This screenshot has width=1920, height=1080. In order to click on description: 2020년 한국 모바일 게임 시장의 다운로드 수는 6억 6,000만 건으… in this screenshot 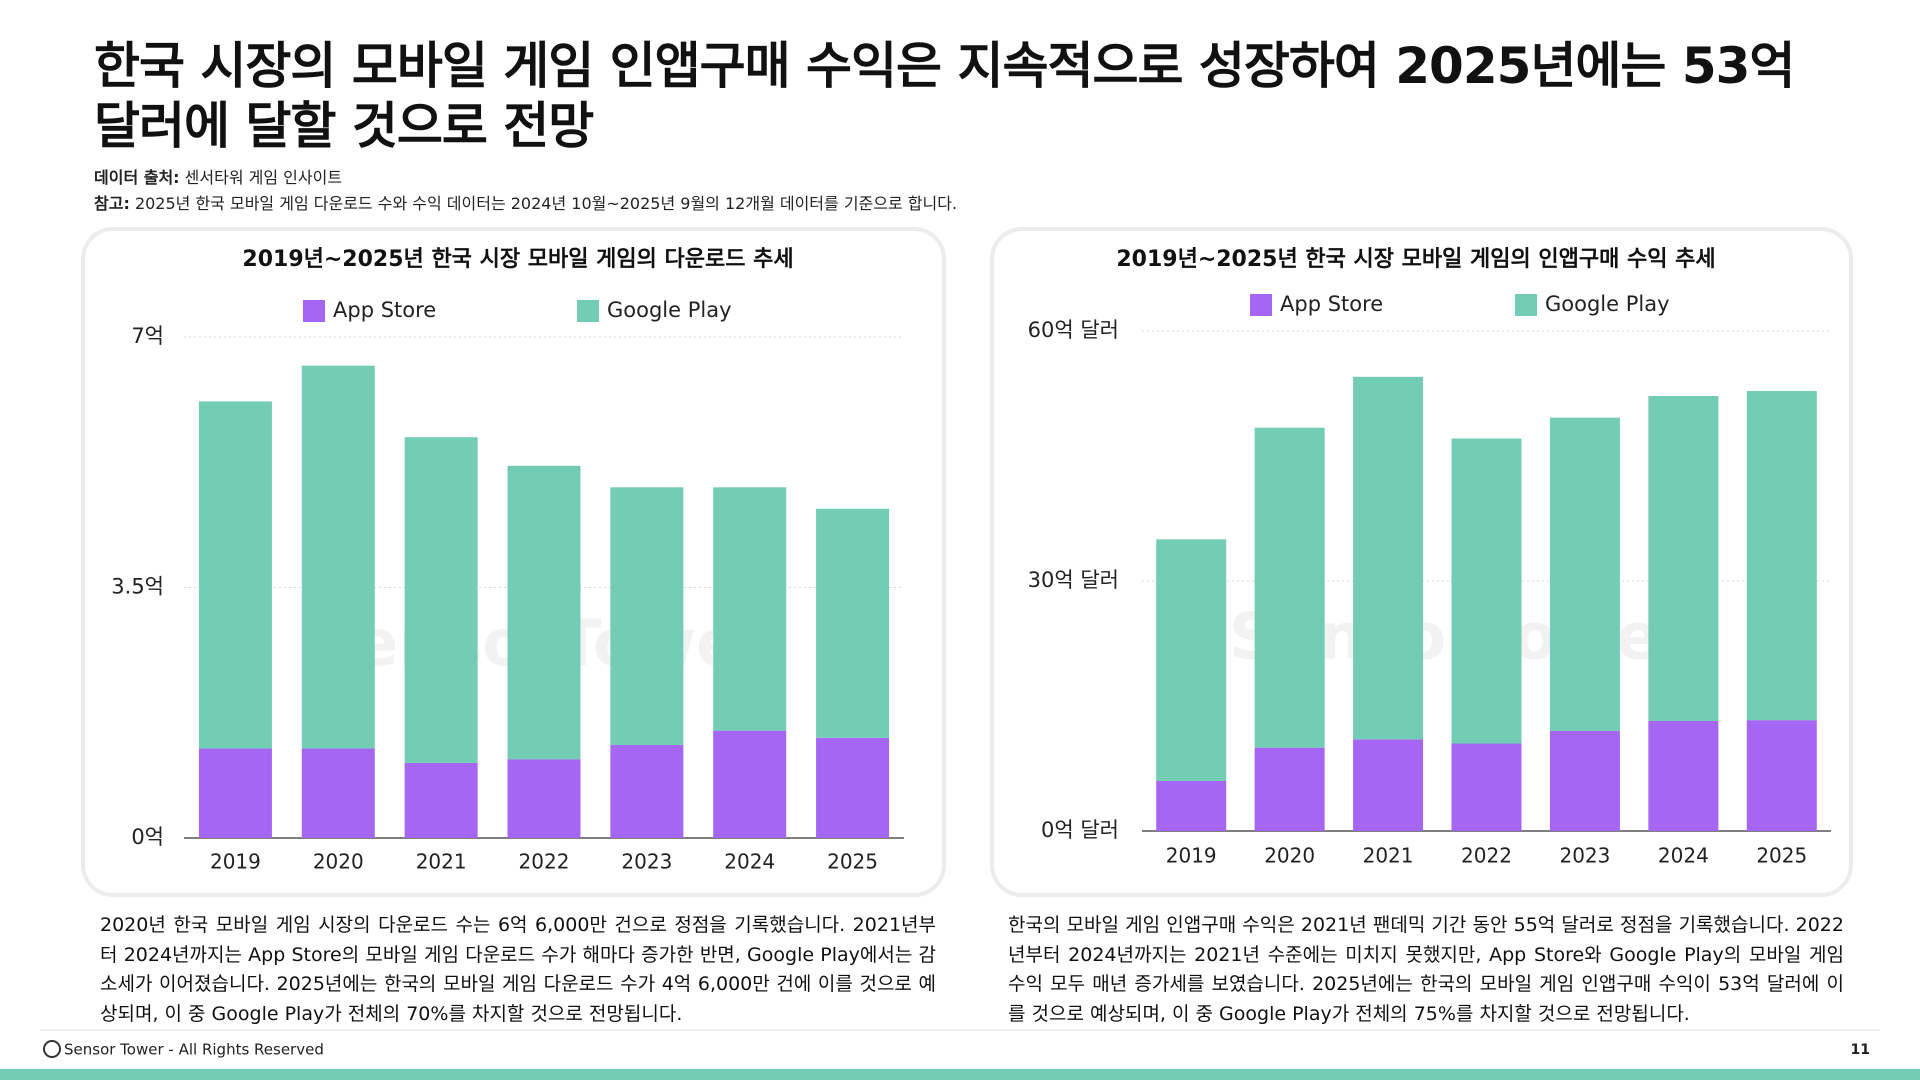, I will do `click(518, 969)`.